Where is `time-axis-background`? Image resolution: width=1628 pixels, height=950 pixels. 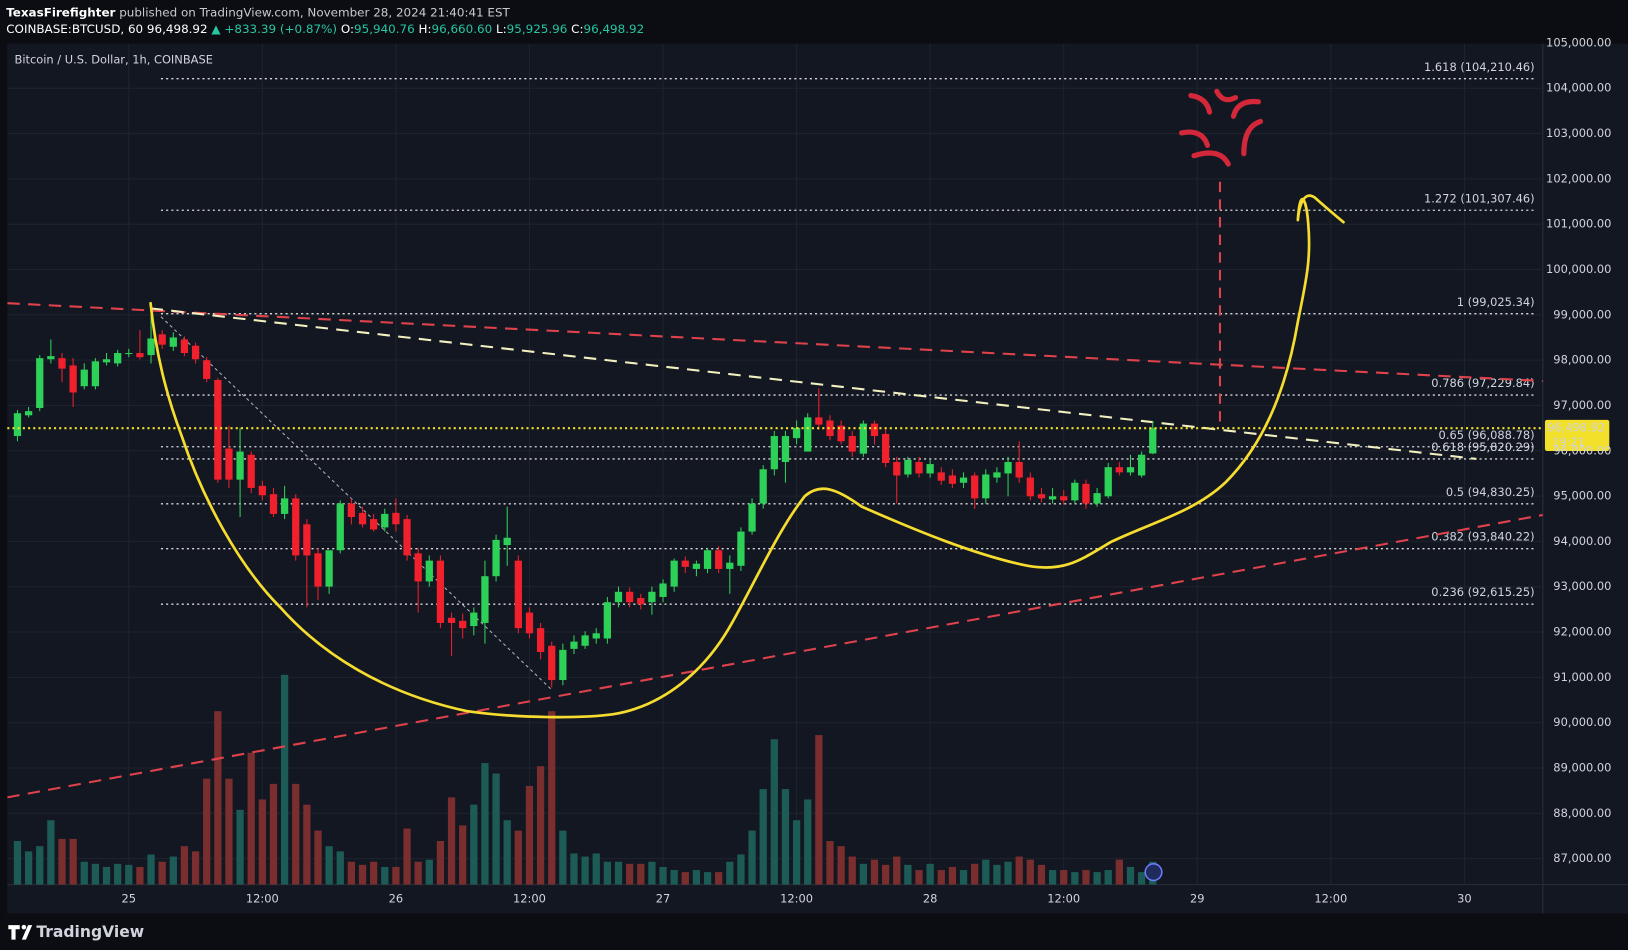 time-axis-background is located at coordinates (775, 899).